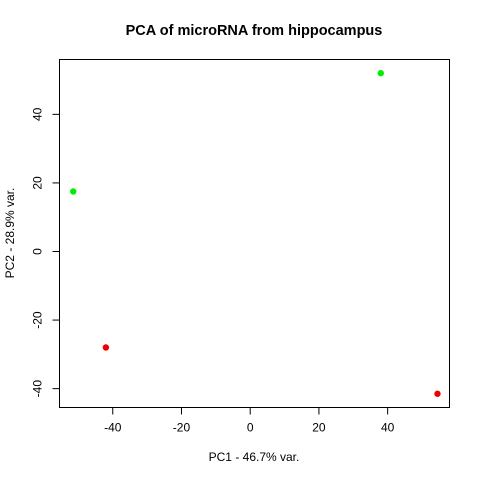 The width and height of the screenshot is (480, 480). I want to click on x-tick-label: -40, so click(113, 428).